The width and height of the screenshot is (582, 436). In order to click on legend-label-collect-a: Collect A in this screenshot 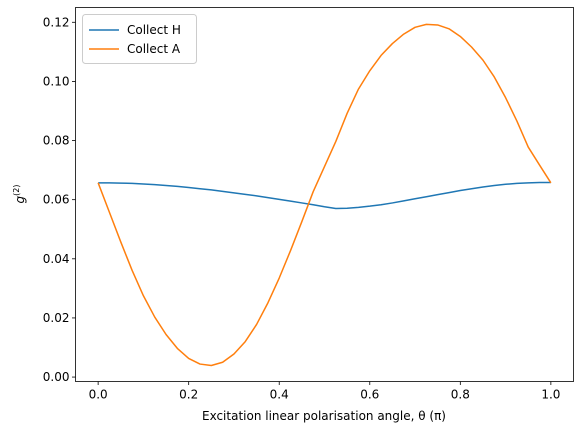, I will do `click(154, 49)`.